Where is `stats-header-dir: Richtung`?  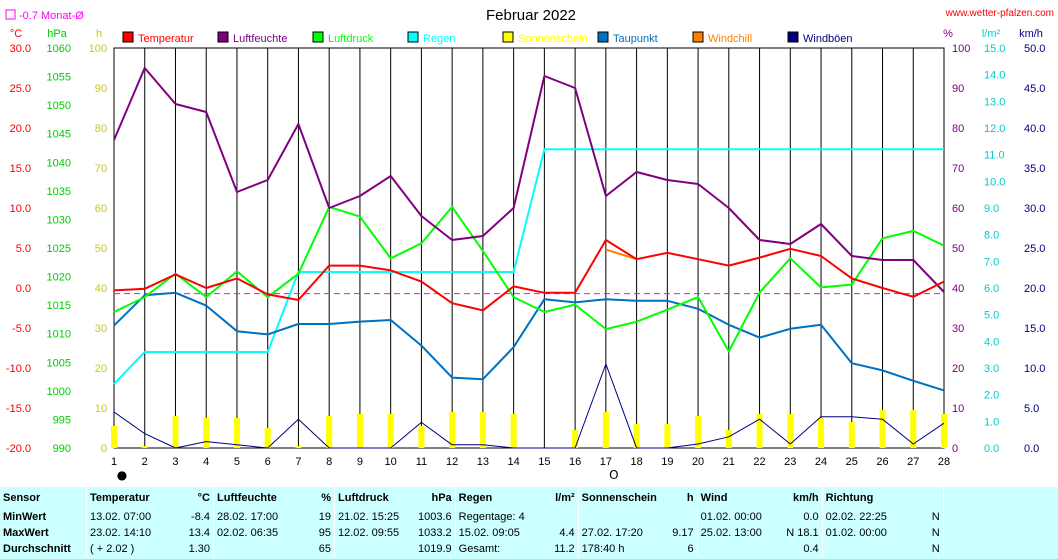 stats-header-dir: Richtung is located at coordinates (865, 498).